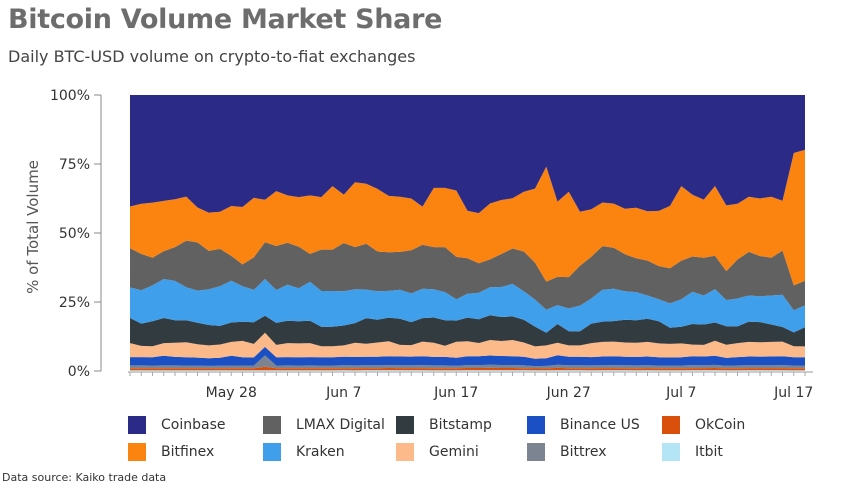  What do you see at coordinates (680, 393) in the screenshot?
I see `x-tick-label: Jul 7` at bounding box center [680, 393].